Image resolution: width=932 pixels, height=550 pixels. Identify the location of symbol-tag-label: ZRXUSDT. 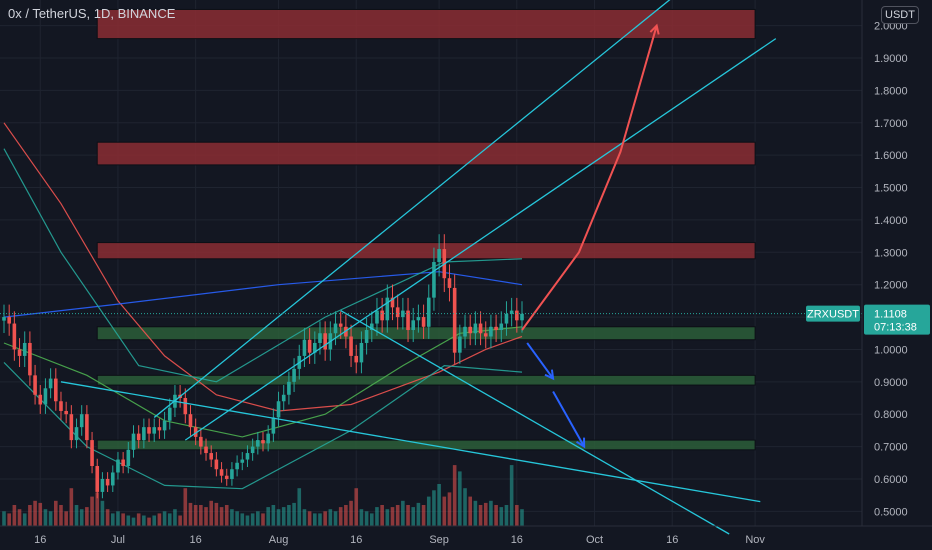
(833, 315).